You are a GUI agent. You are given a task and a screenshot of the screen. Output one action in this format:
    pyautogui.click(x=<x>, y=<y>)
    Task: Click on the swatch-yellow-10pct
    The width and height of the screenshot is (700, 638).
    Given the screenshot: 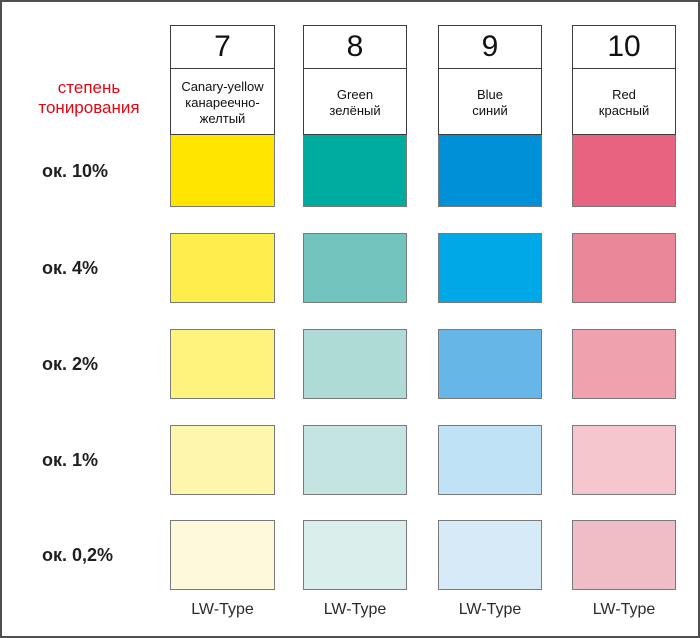 What is the action you would take?
    pyautogui.click(x=222, y=171)
    